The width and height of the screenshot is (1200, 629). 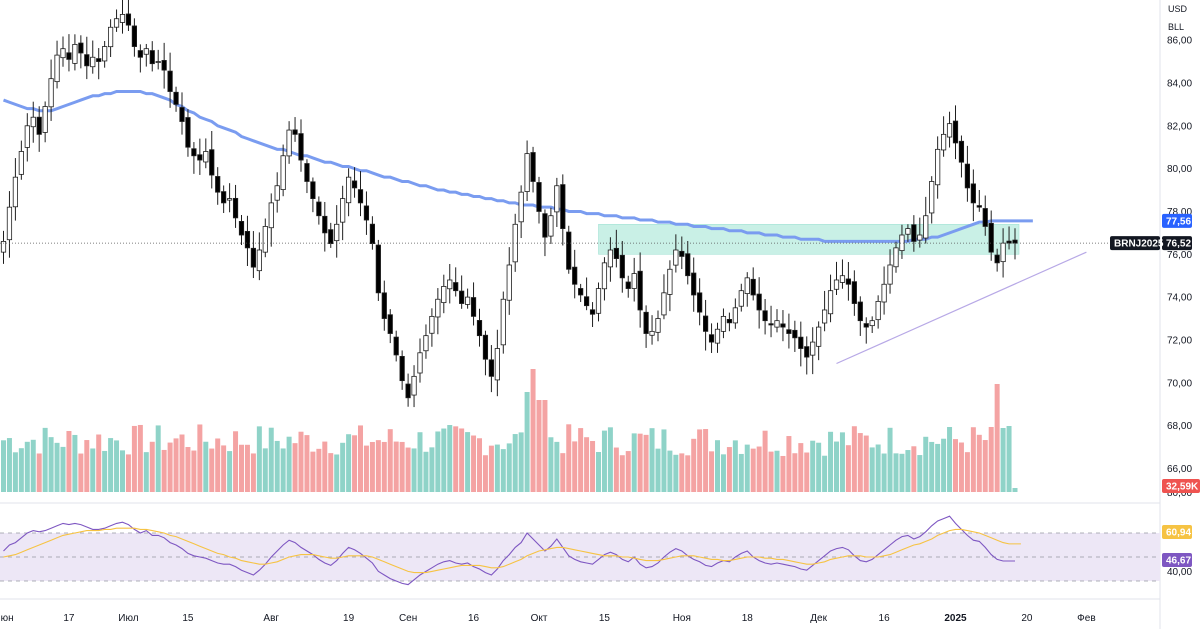 What do you see at coordinates (580, 550) in the screenshot?
I see `rsi-panel` at bounding box center [580, 550].